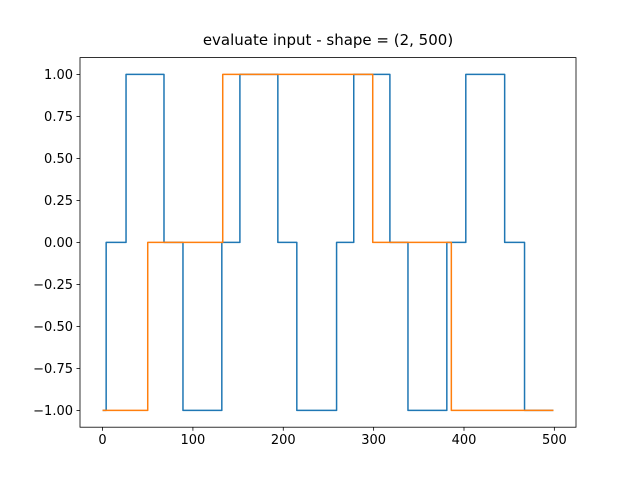 Image resolution: width=640 pixels, height=480 pixels. What do you see at coordinates (53, 285) in the screenshot?
I see `y-tick-label: −0.25` at bounding box center [53, 285].